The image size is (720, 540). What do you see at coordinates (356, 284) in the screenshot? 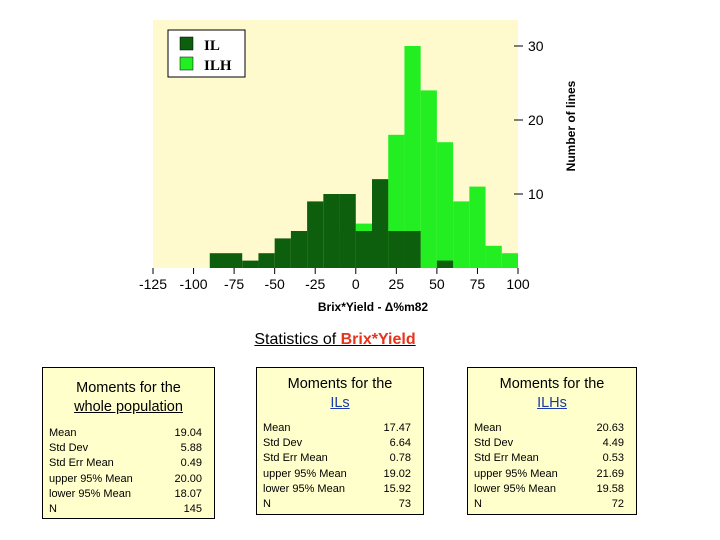
I see `x-tick-label: 0` at bounding box center [356, 284].